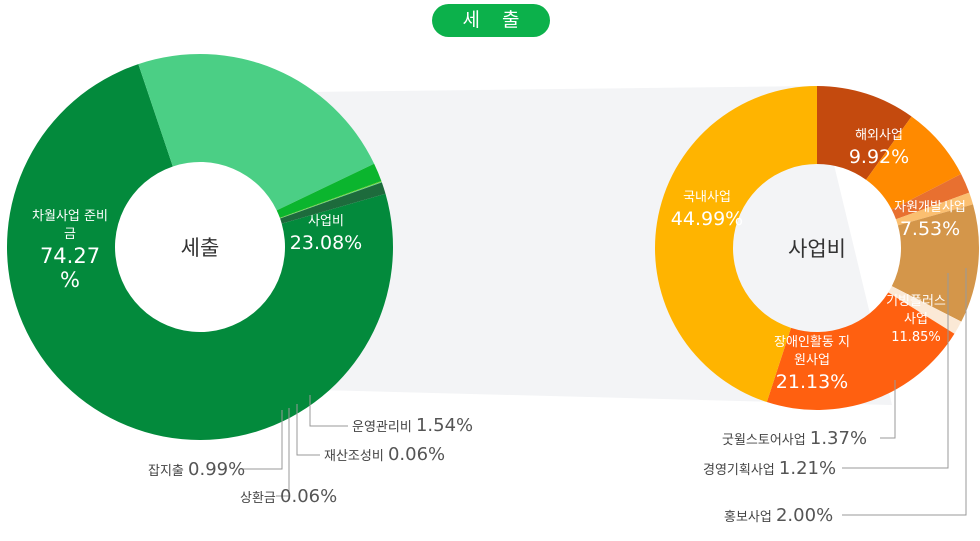 The image size is (980, 541). What do you see at coordinates (930, 229) in the screenshot?
I see `label-value: 7.53%` at bounding box center [930, 229].